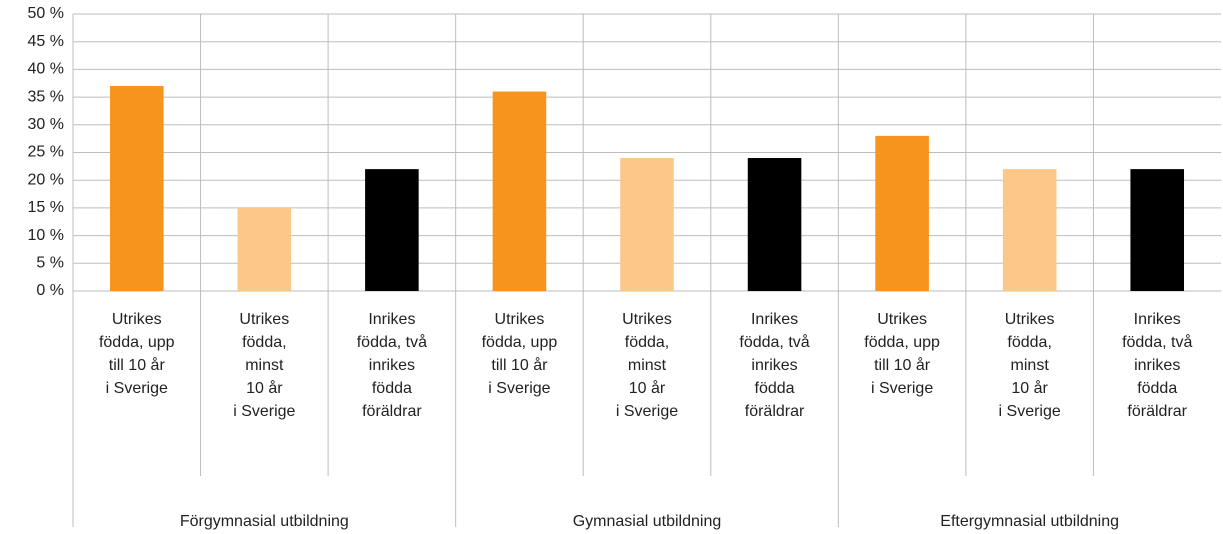 This screenshot has height=534, width=1223. I want to click on group-label: Förgymnasial utbildning, so click(264, 521).